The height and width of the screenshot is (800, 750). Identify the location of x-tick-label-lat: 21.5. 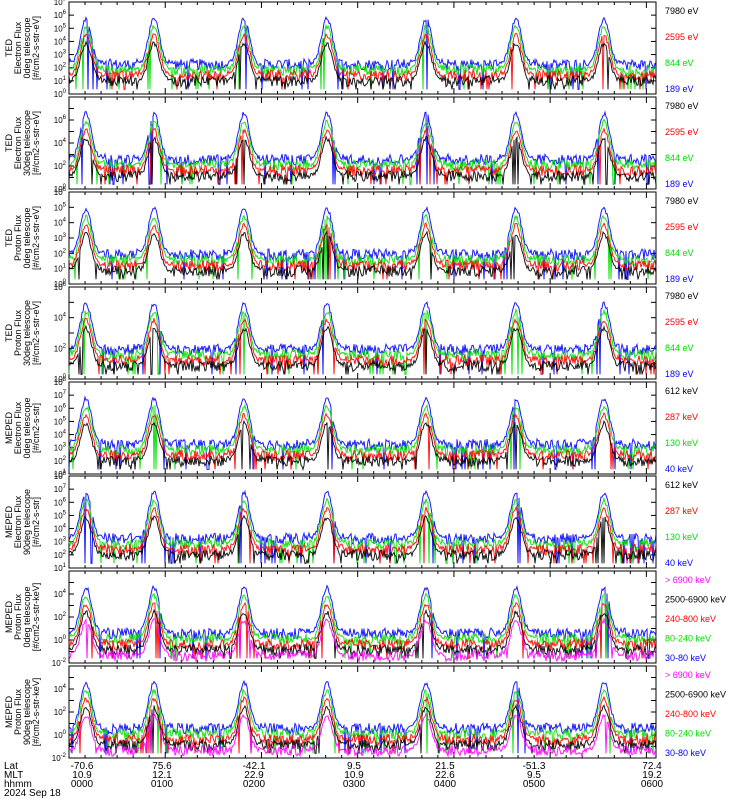
(445, 766).